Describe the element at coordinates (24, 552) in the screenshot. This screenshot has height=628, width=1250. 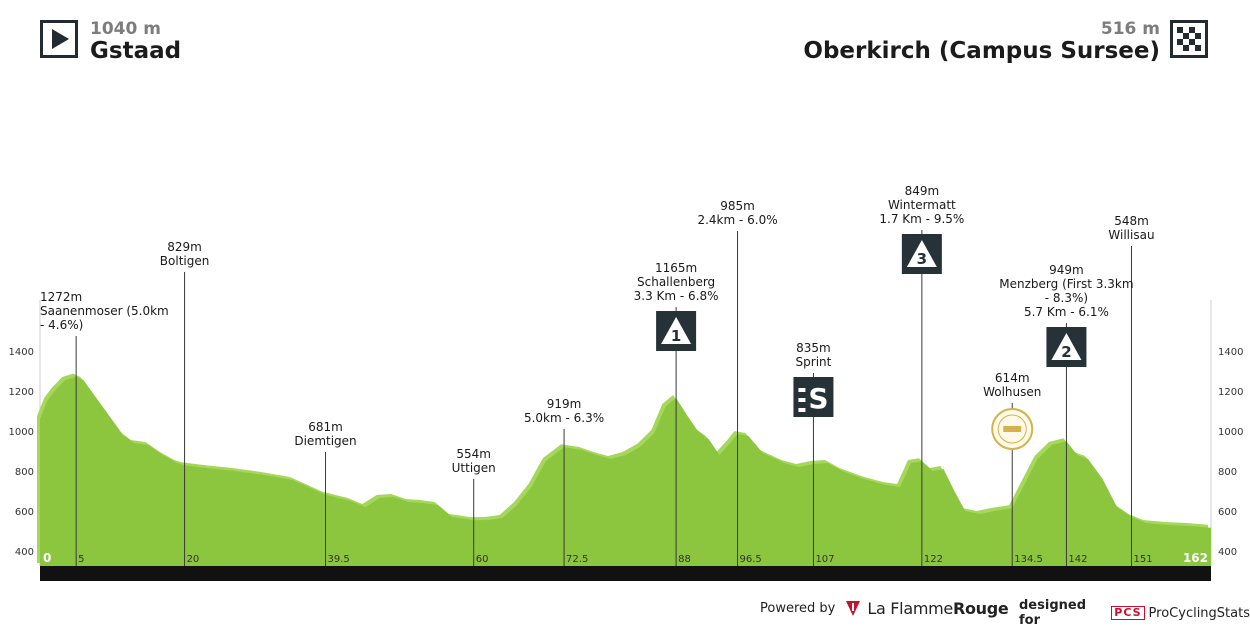
I see `y-tick-label-left: 400` at that location.